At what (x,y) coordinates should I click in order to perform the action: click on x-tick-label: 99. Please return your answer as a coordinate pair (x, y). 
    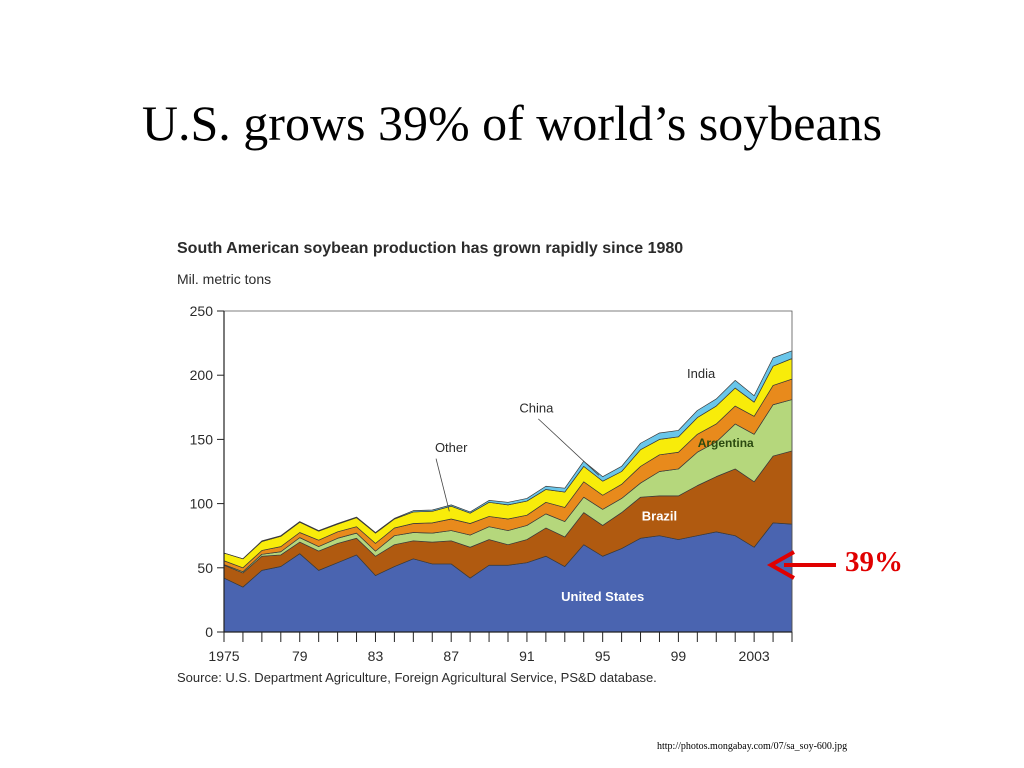
    Looking at the image, I should click on (679, 656).